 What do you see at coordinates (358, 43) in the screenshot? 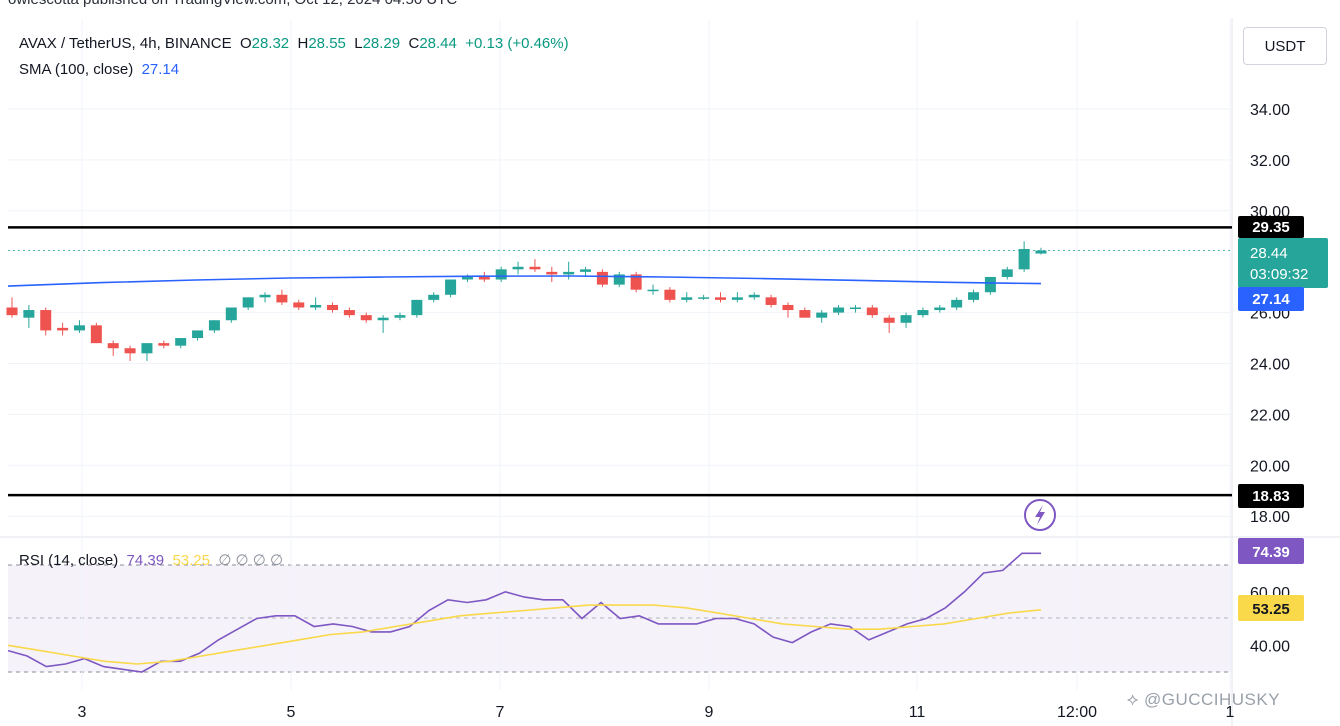
I see `low-label: L` at bounding box center [358, 43].